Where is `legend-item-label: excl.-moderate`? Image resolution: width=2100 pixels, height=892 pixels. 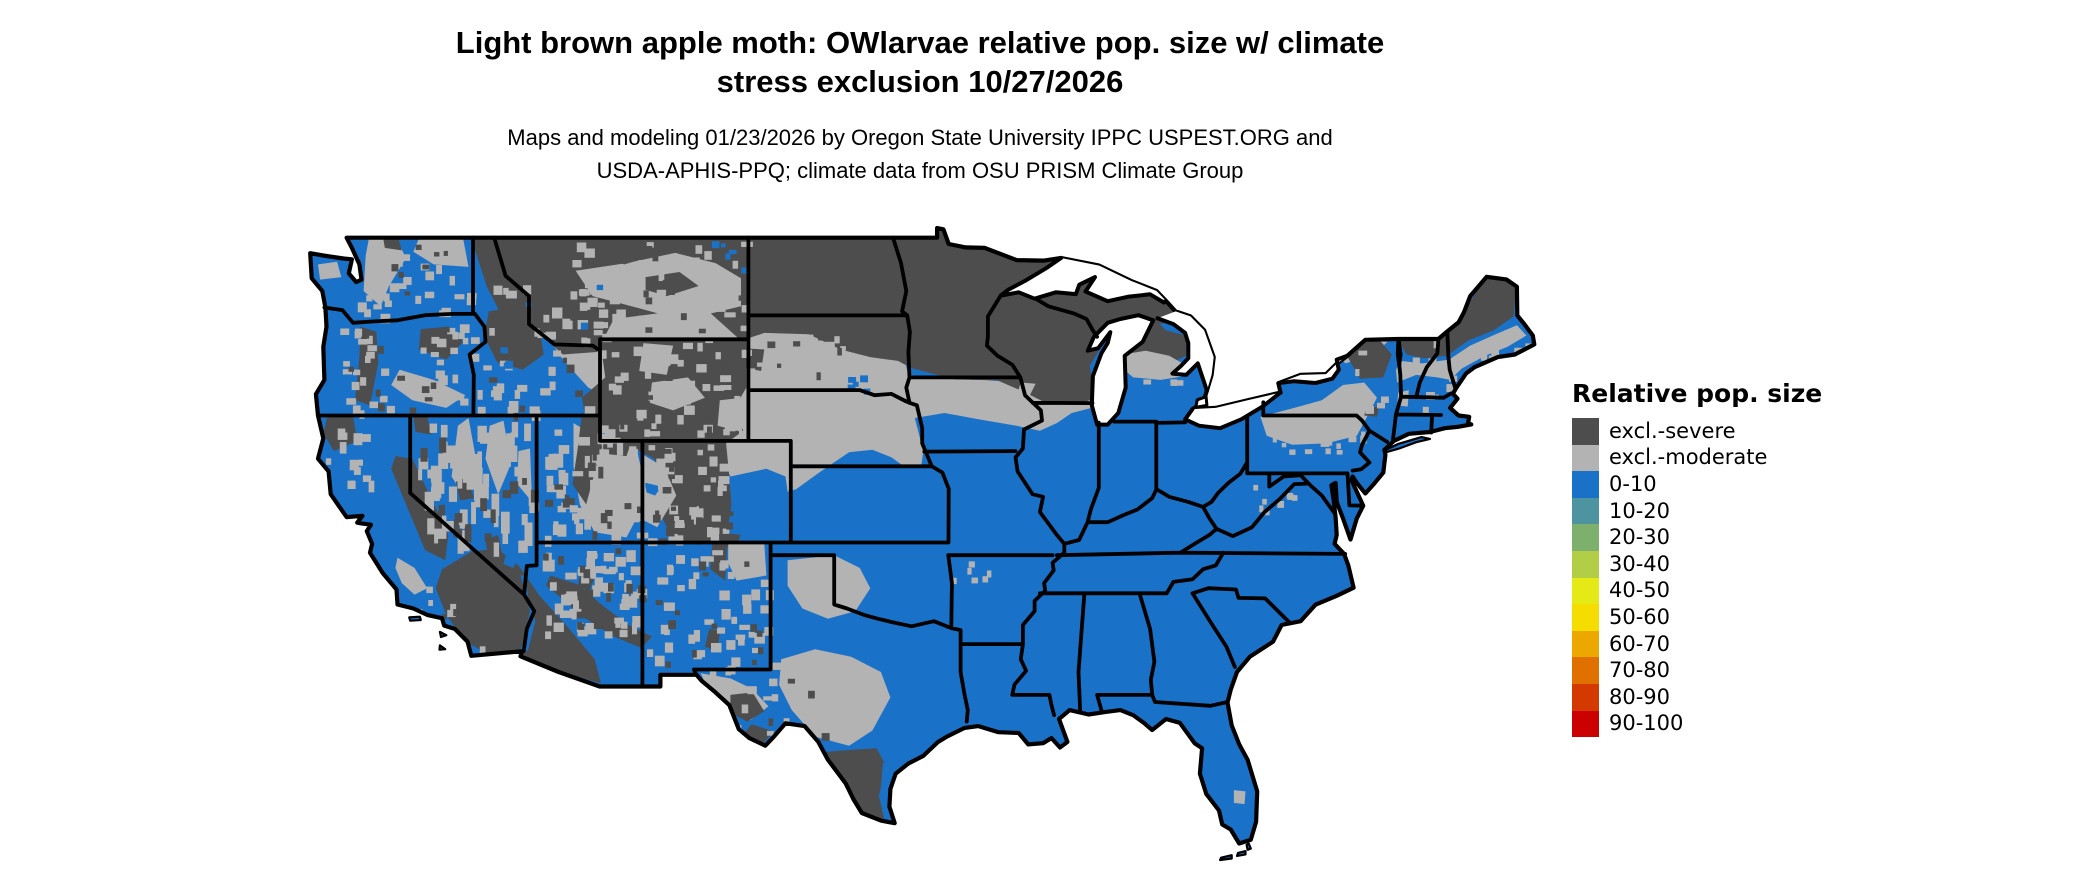
legend-item-label: excl.-moderate is located at coordinates (1688, 457).